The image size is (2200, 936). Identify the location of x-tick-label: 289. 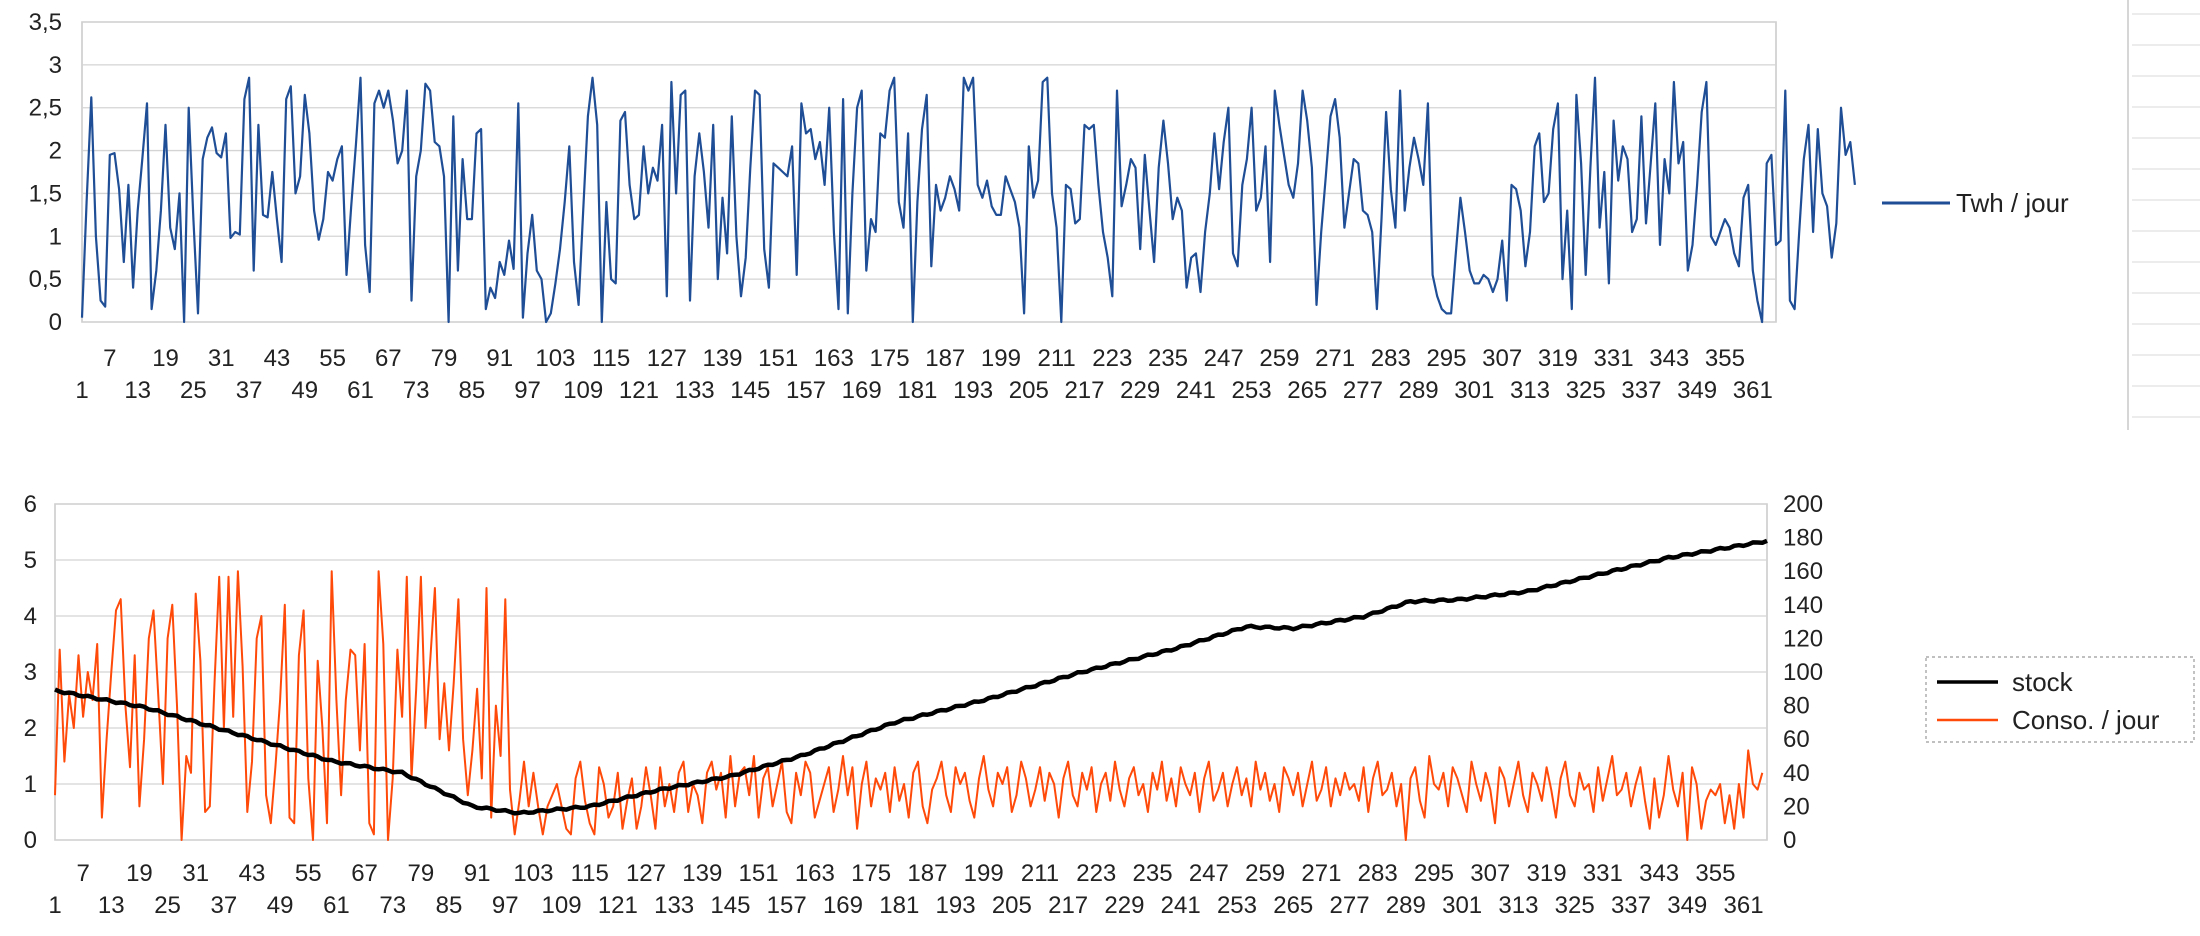
(1406, 905).